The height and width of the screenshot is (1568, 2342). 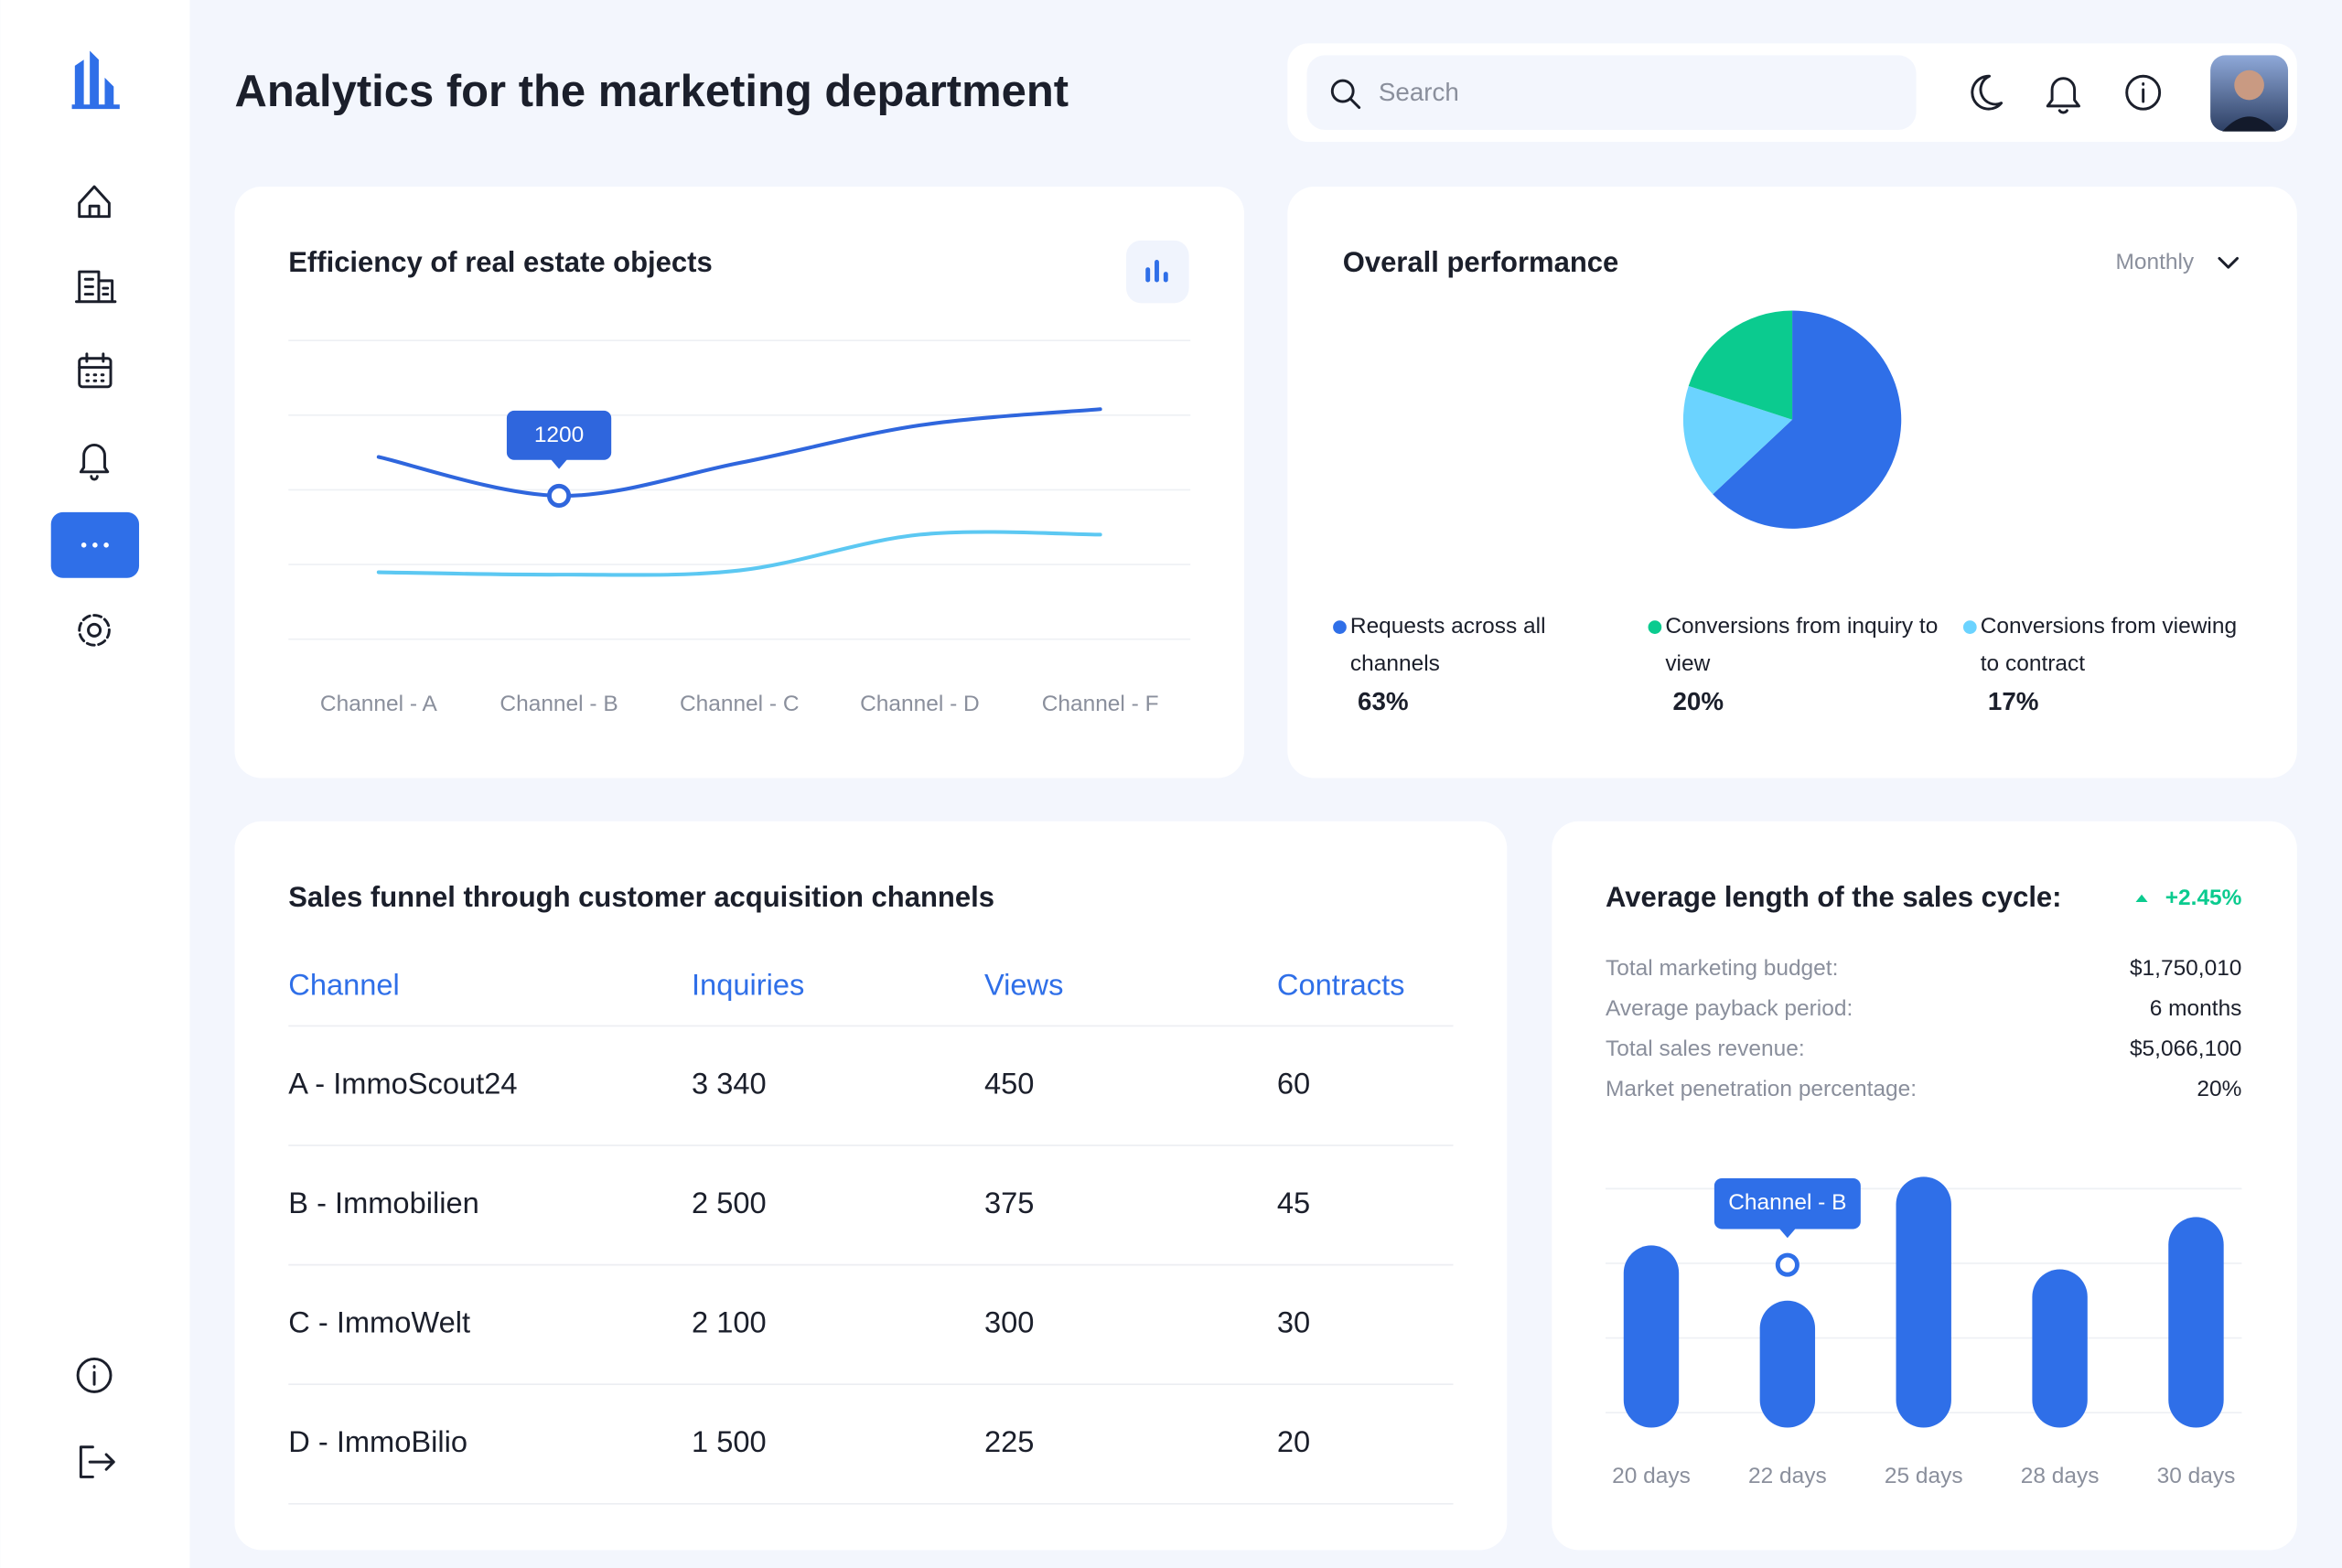 I want to click on card-title: Overall performance, so click(x=1481, y=262).